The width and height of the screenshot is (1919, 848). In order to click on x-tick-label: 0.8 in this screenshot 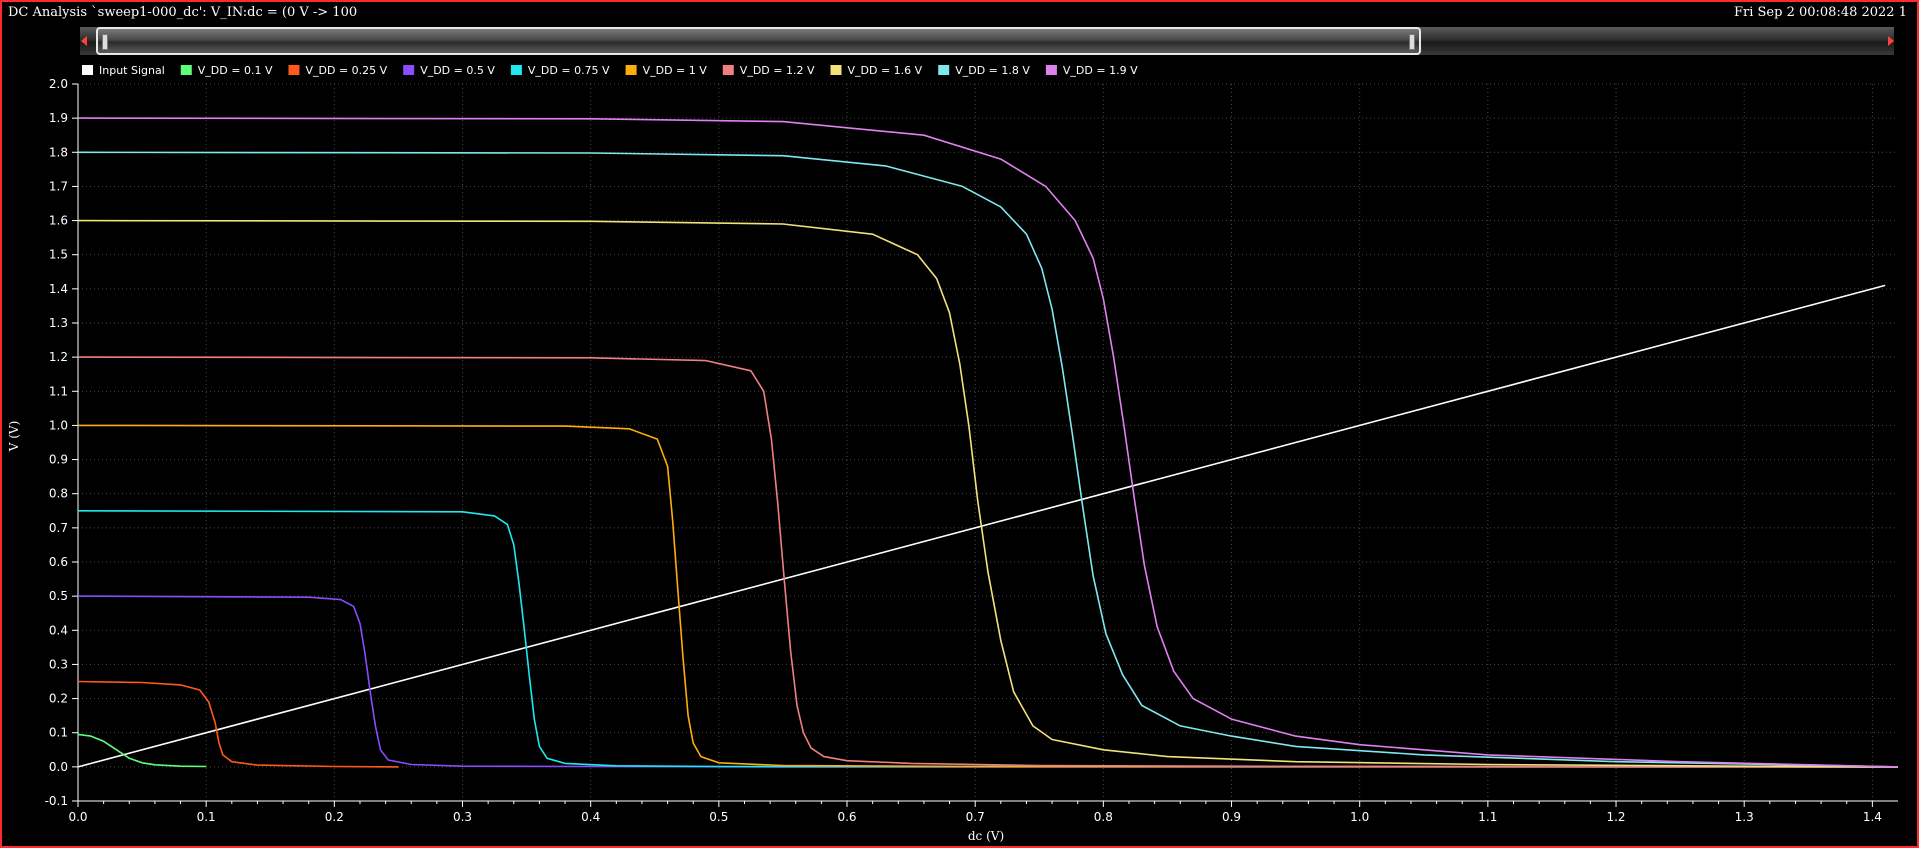, I will do `click(1103, 817)`.